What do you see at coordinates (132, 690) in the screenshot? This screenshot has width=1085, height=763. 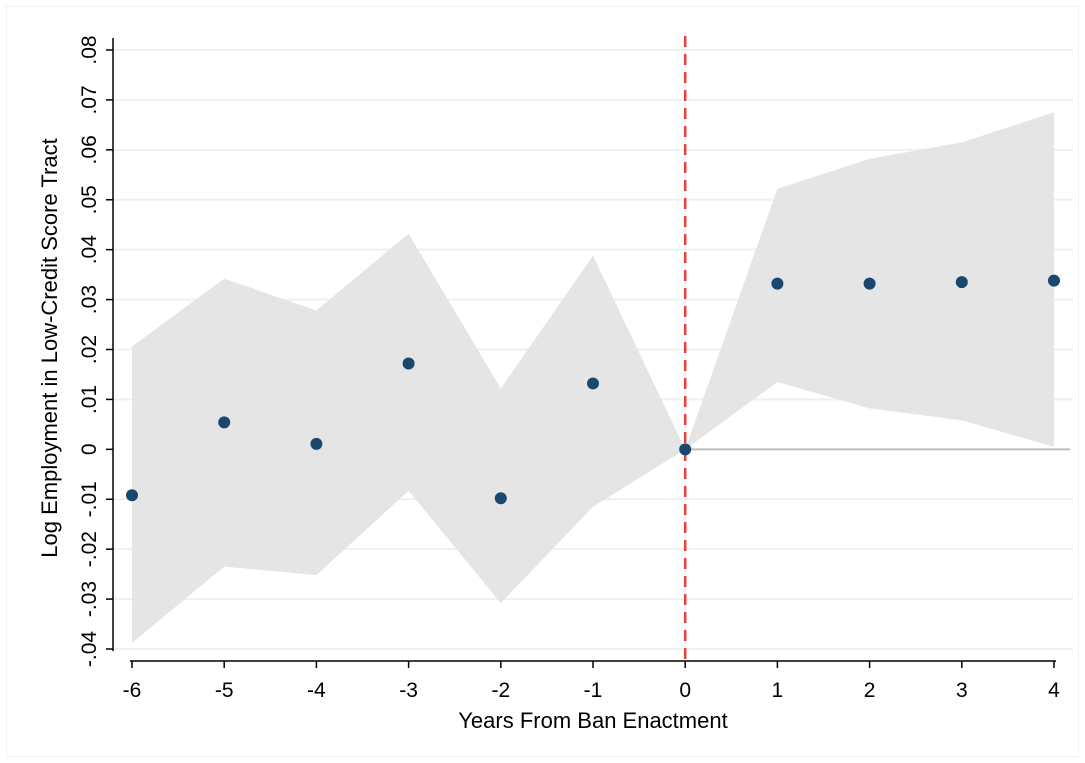 I see `x-tick-label: -6` at bounding box center [132, 690].